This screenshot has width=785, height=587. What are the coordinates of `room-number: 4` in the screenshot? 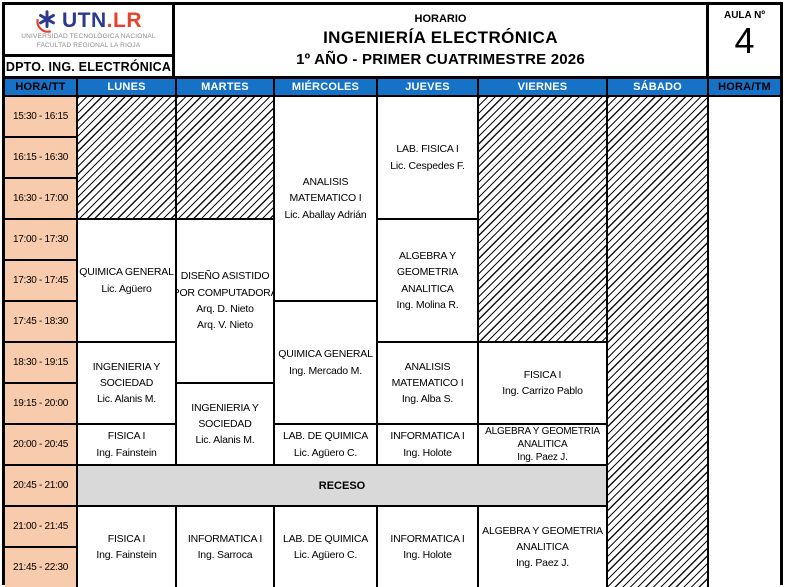 It's located at (744, 40).